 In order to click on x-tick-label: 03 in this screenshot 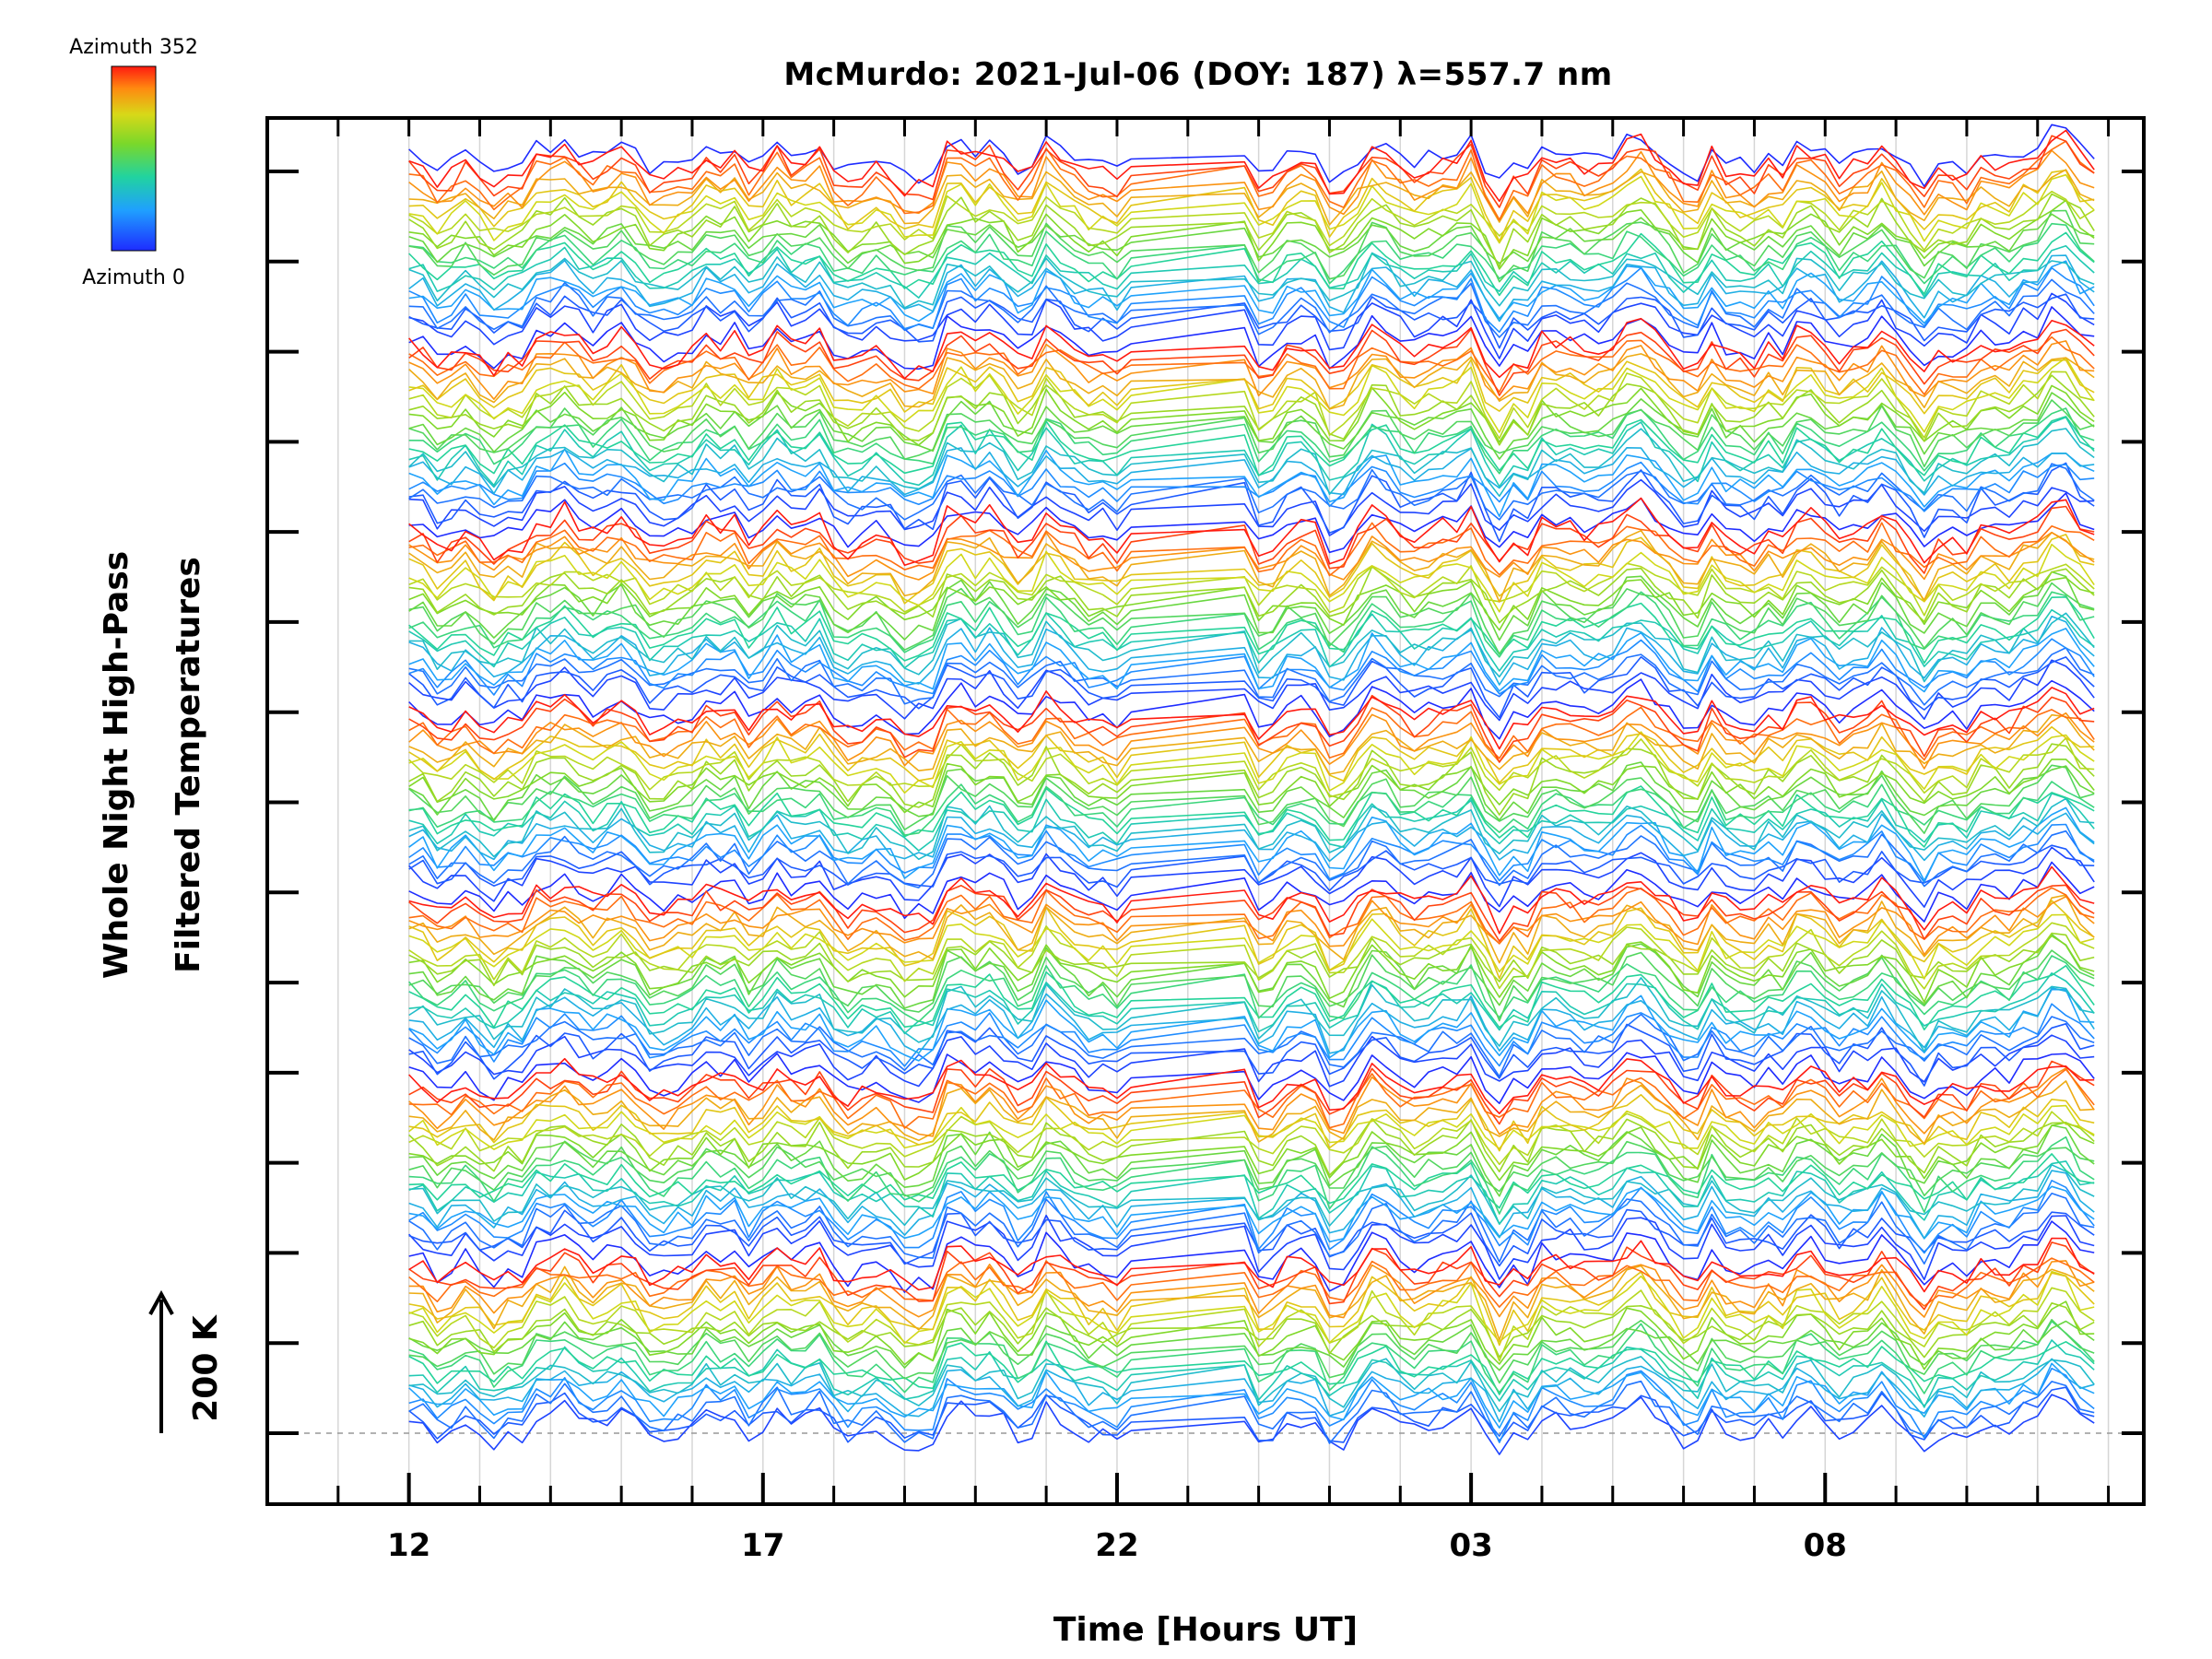, I will do `click(1470, 1545)`.